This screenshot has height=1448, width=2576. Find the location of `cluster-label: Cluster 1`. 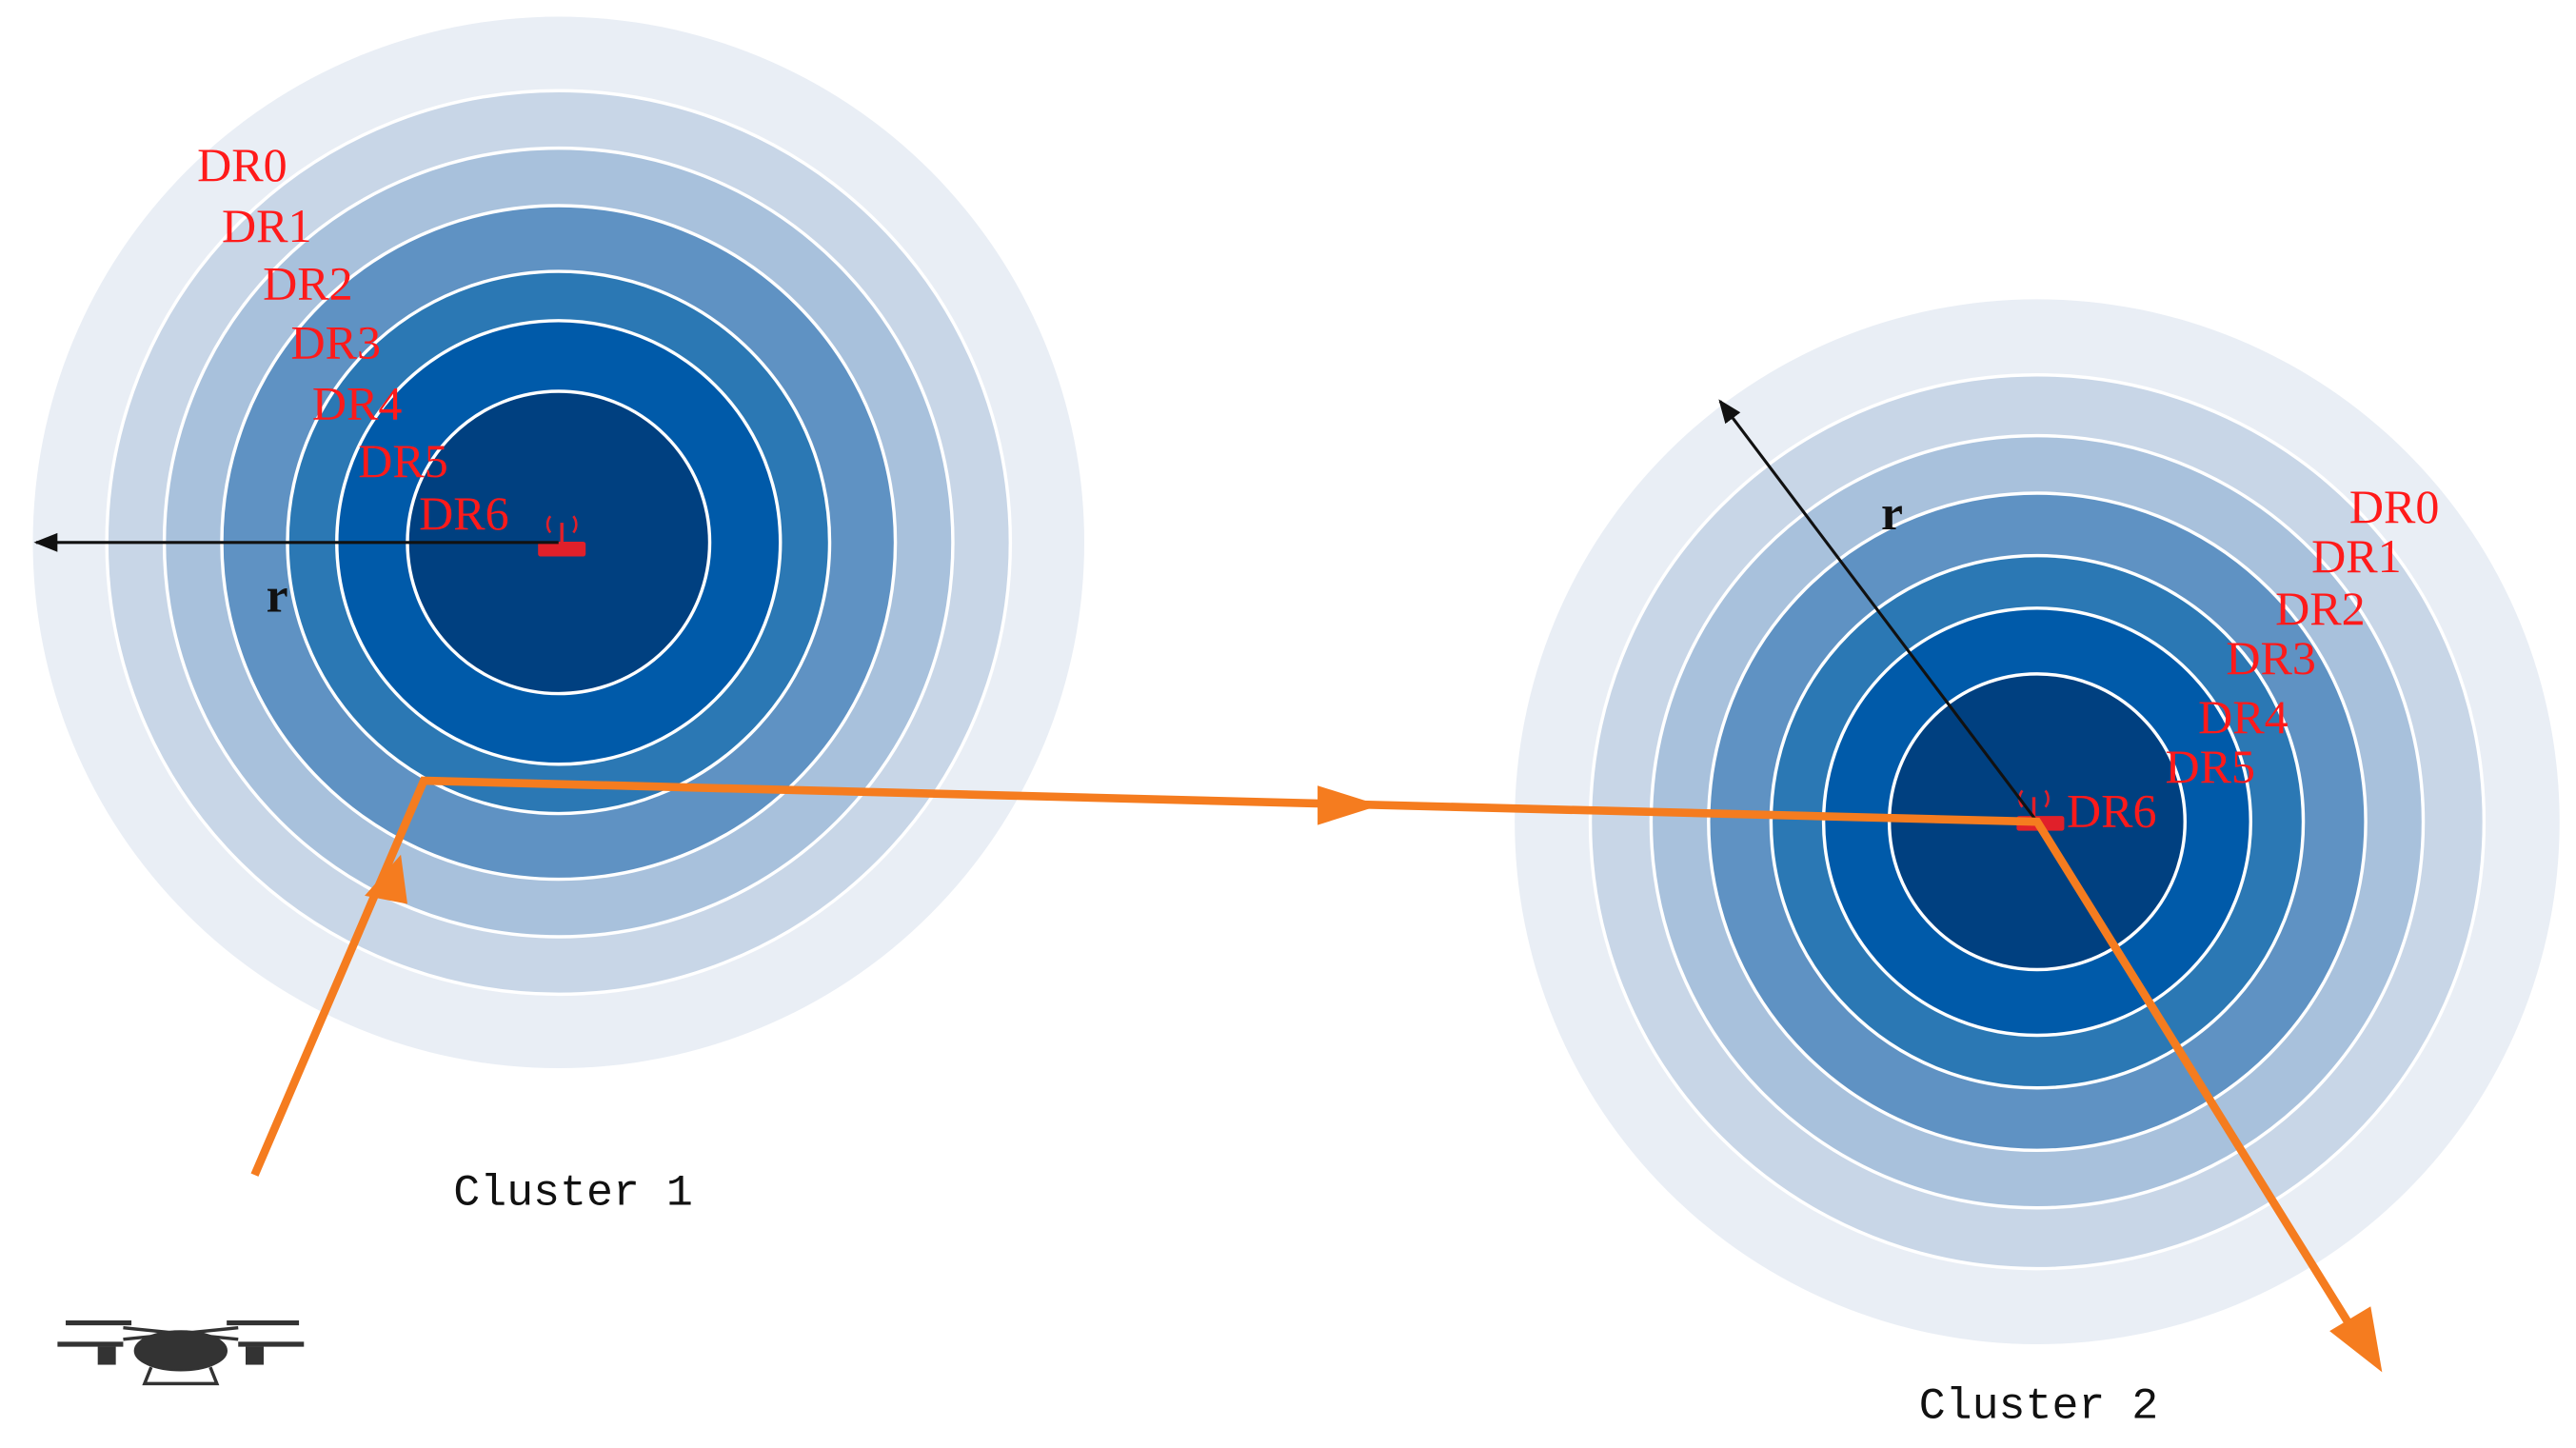

cluster-label: Cluster 1 is located at coordinates (573, 1192).